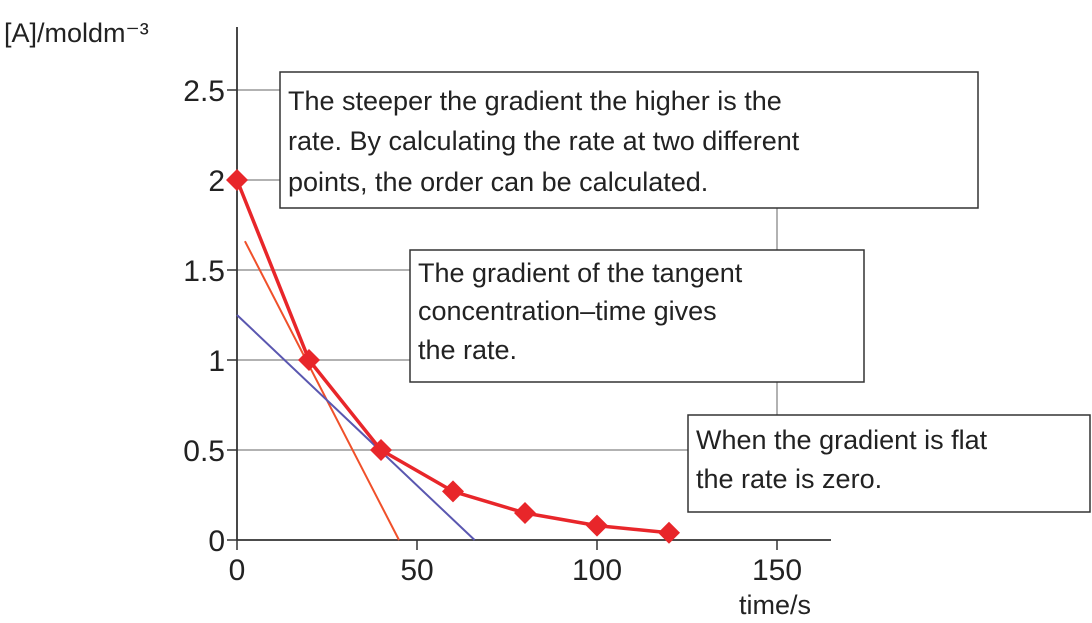 The width and height of the screenshot is (1092, 623). Describe the element at coordinates (789, 479) in the screenshot. I see `annotation-text: the rate is zero.` at that location.